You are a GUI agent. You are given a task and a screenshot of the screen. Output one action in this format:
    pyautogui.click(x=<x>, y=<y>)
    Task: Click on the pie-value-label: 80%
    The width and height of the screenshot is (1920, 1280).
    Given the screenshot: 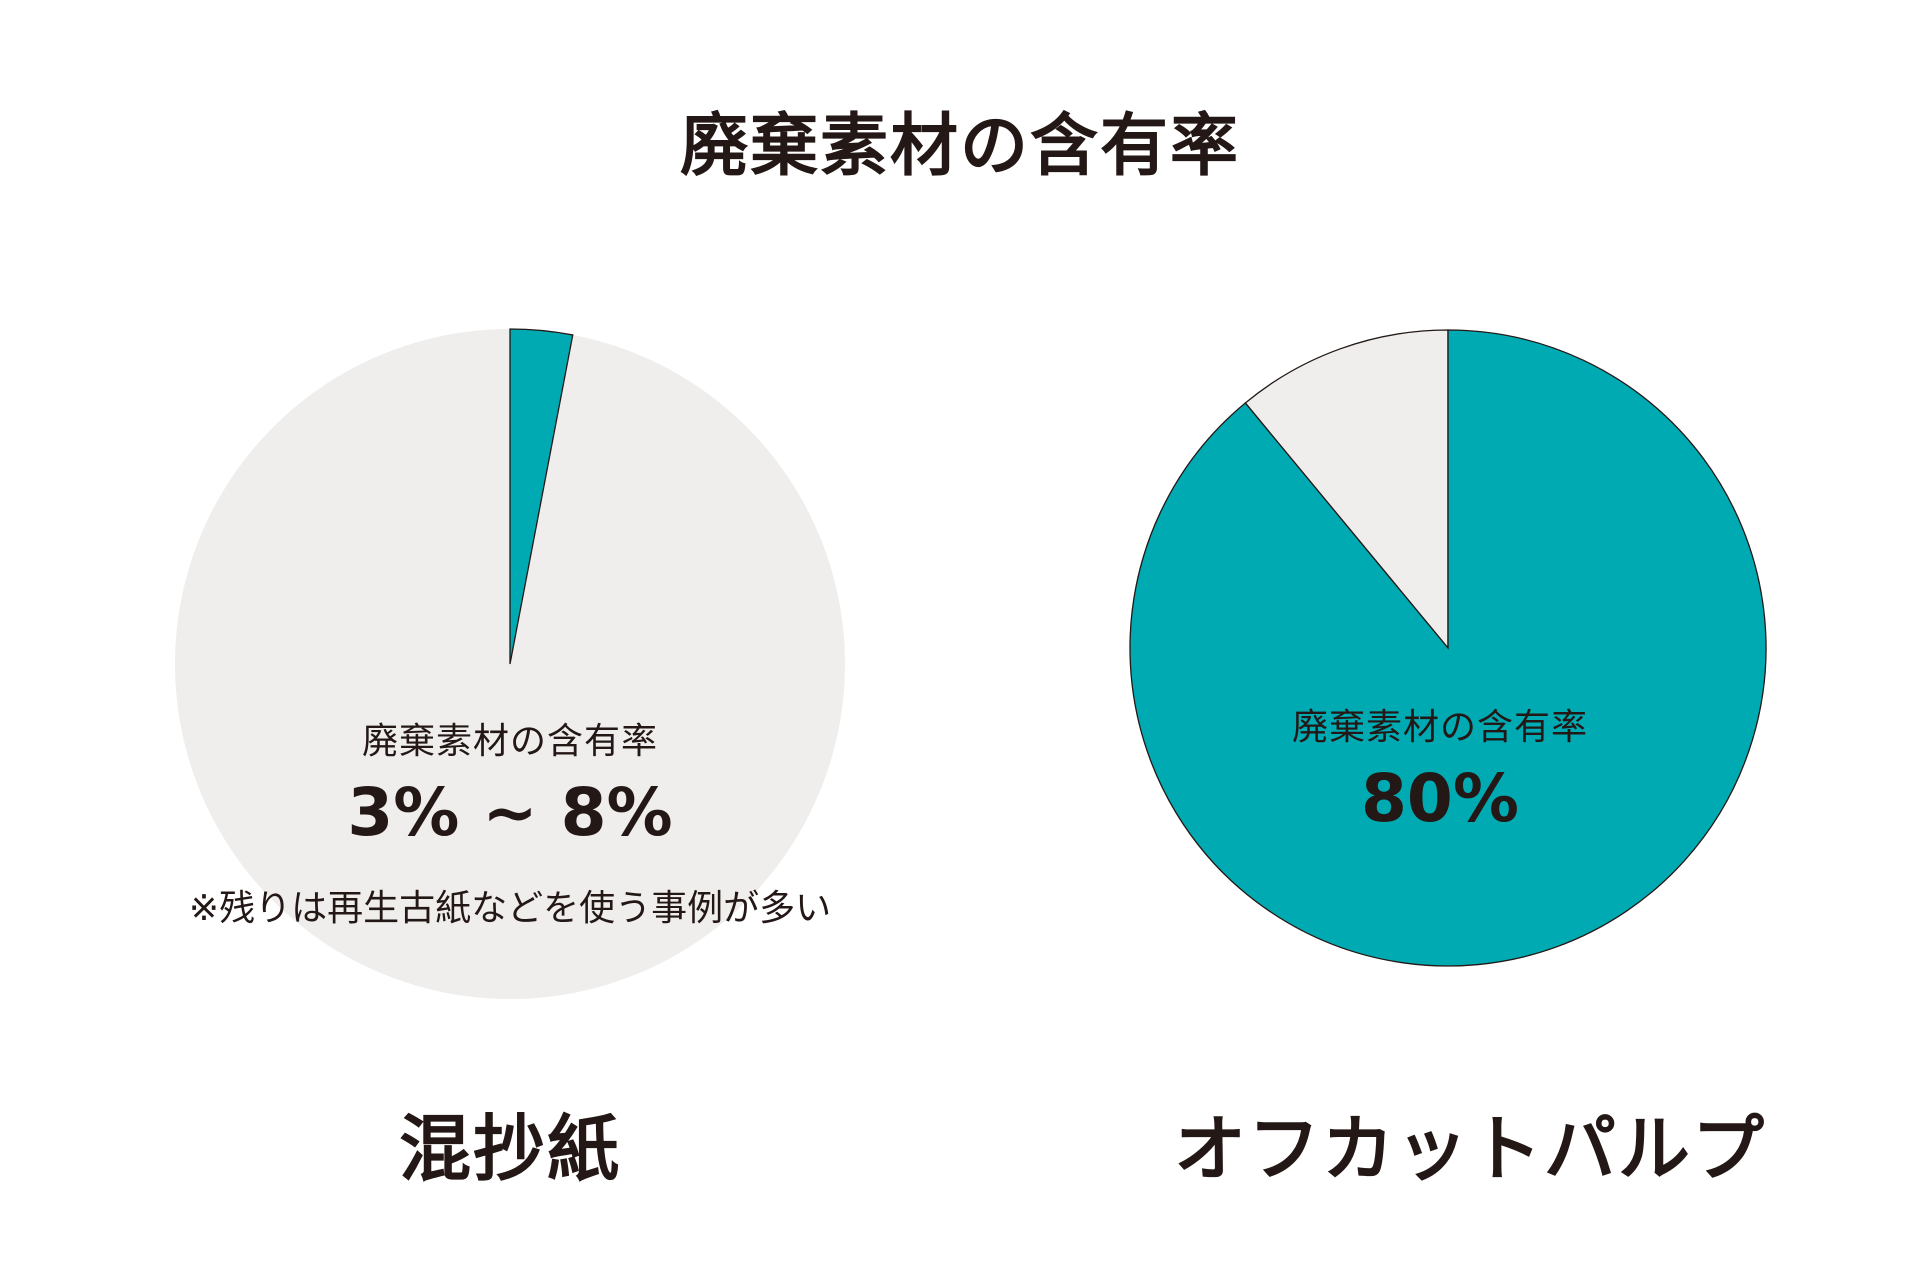 What is the action you would take?
    pyautogui.click(x=1440, y=798)
    